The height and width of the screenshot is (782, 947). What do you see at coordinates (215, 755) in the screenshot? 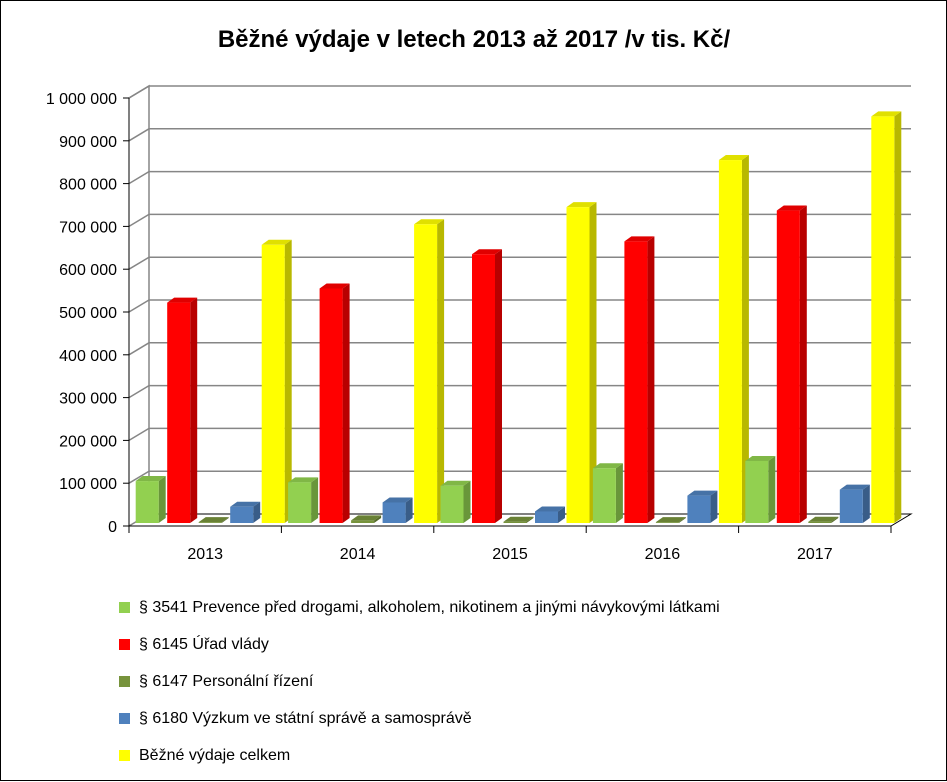
I see `legend-label: Běžné výdaje celkem` at bounding box center [215, 755].